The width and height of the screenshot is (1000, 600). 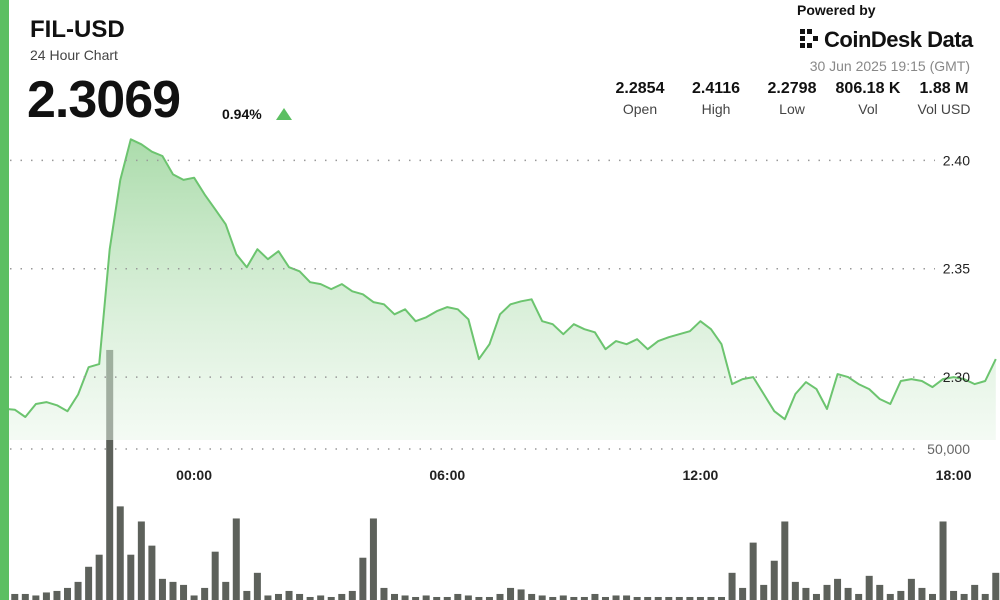 What do you see at coordinates (792, 98) in the screenshot?
I see `stat: 2.2798 Low` at bounding box center [792, 98].